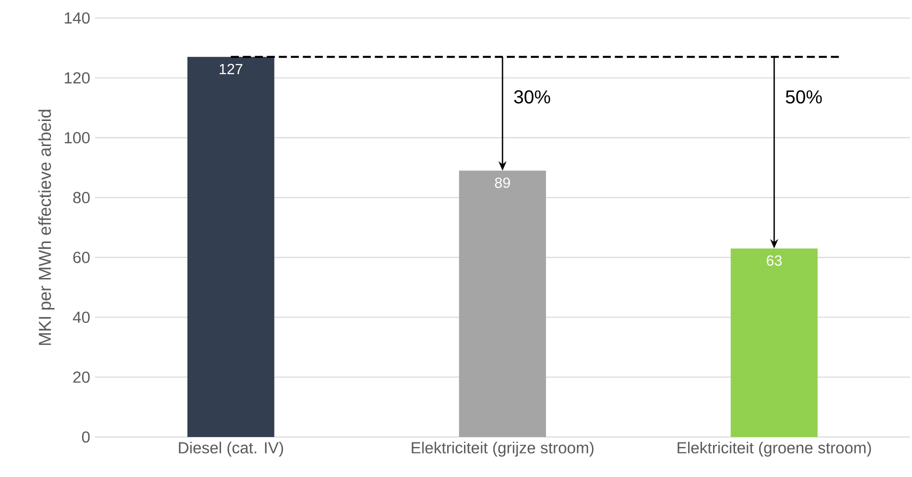  What do you see at coordinates (231, 449) in the screenshot?
I see `x-tick-label: Diesel (cat. IV)` at bounding box center [231, 449].